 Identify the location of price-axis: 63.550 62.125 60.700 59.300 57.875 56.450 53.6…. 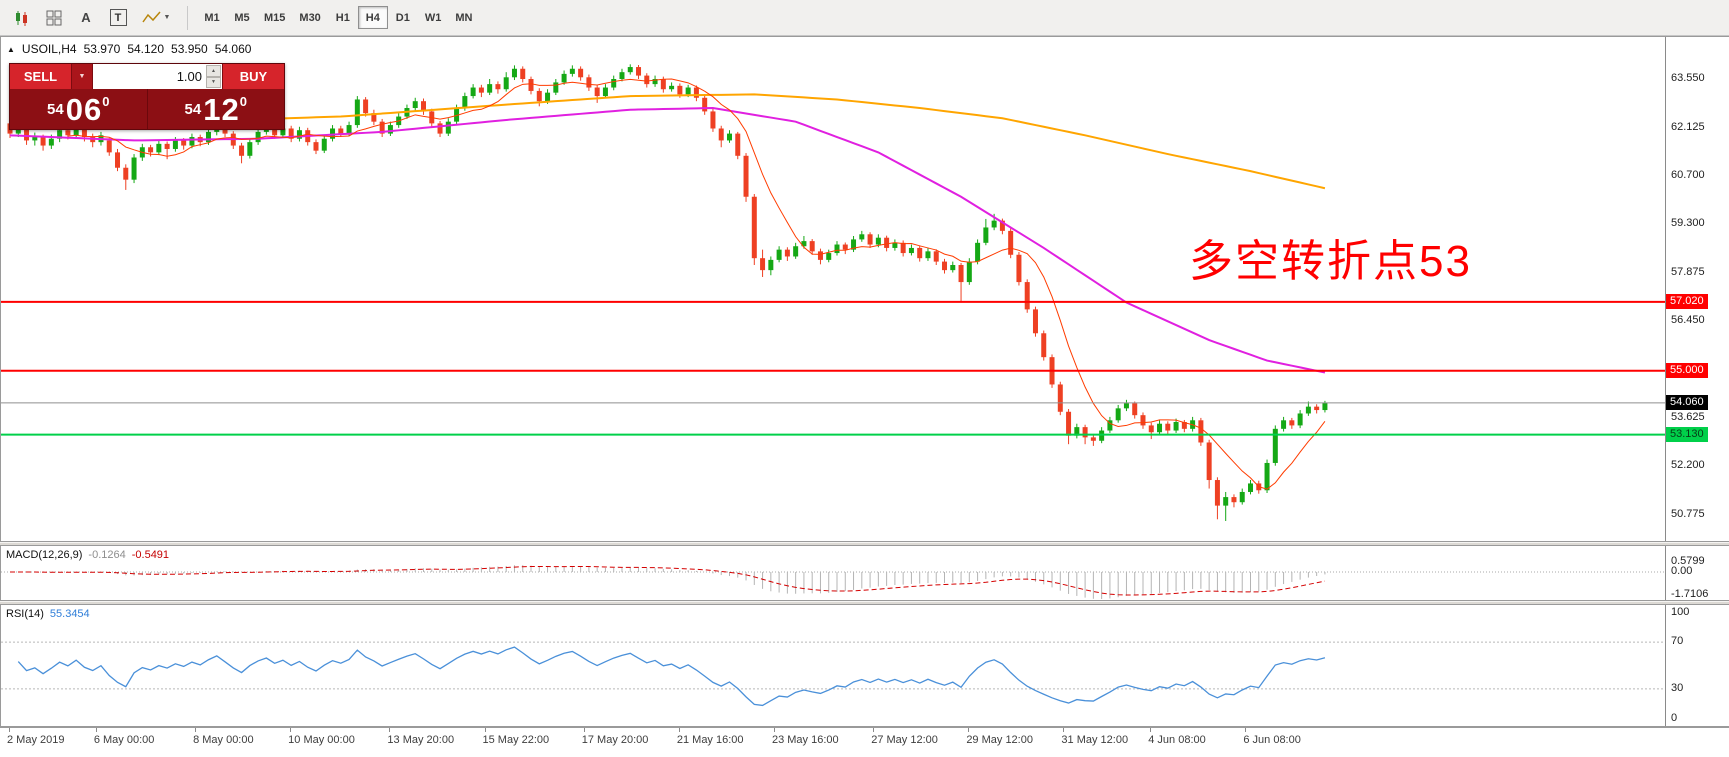
(1697, 289).